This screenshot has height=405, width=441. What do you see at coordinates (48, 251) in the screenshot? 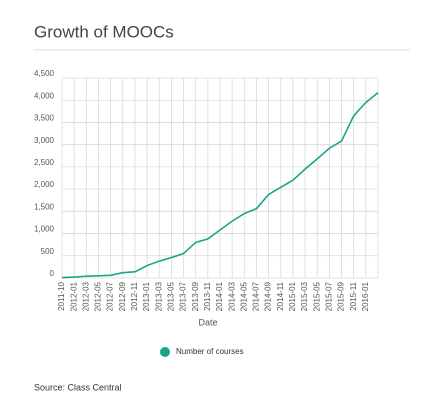
I see `y-tick-label: 500` at bounding box center [48, 251].